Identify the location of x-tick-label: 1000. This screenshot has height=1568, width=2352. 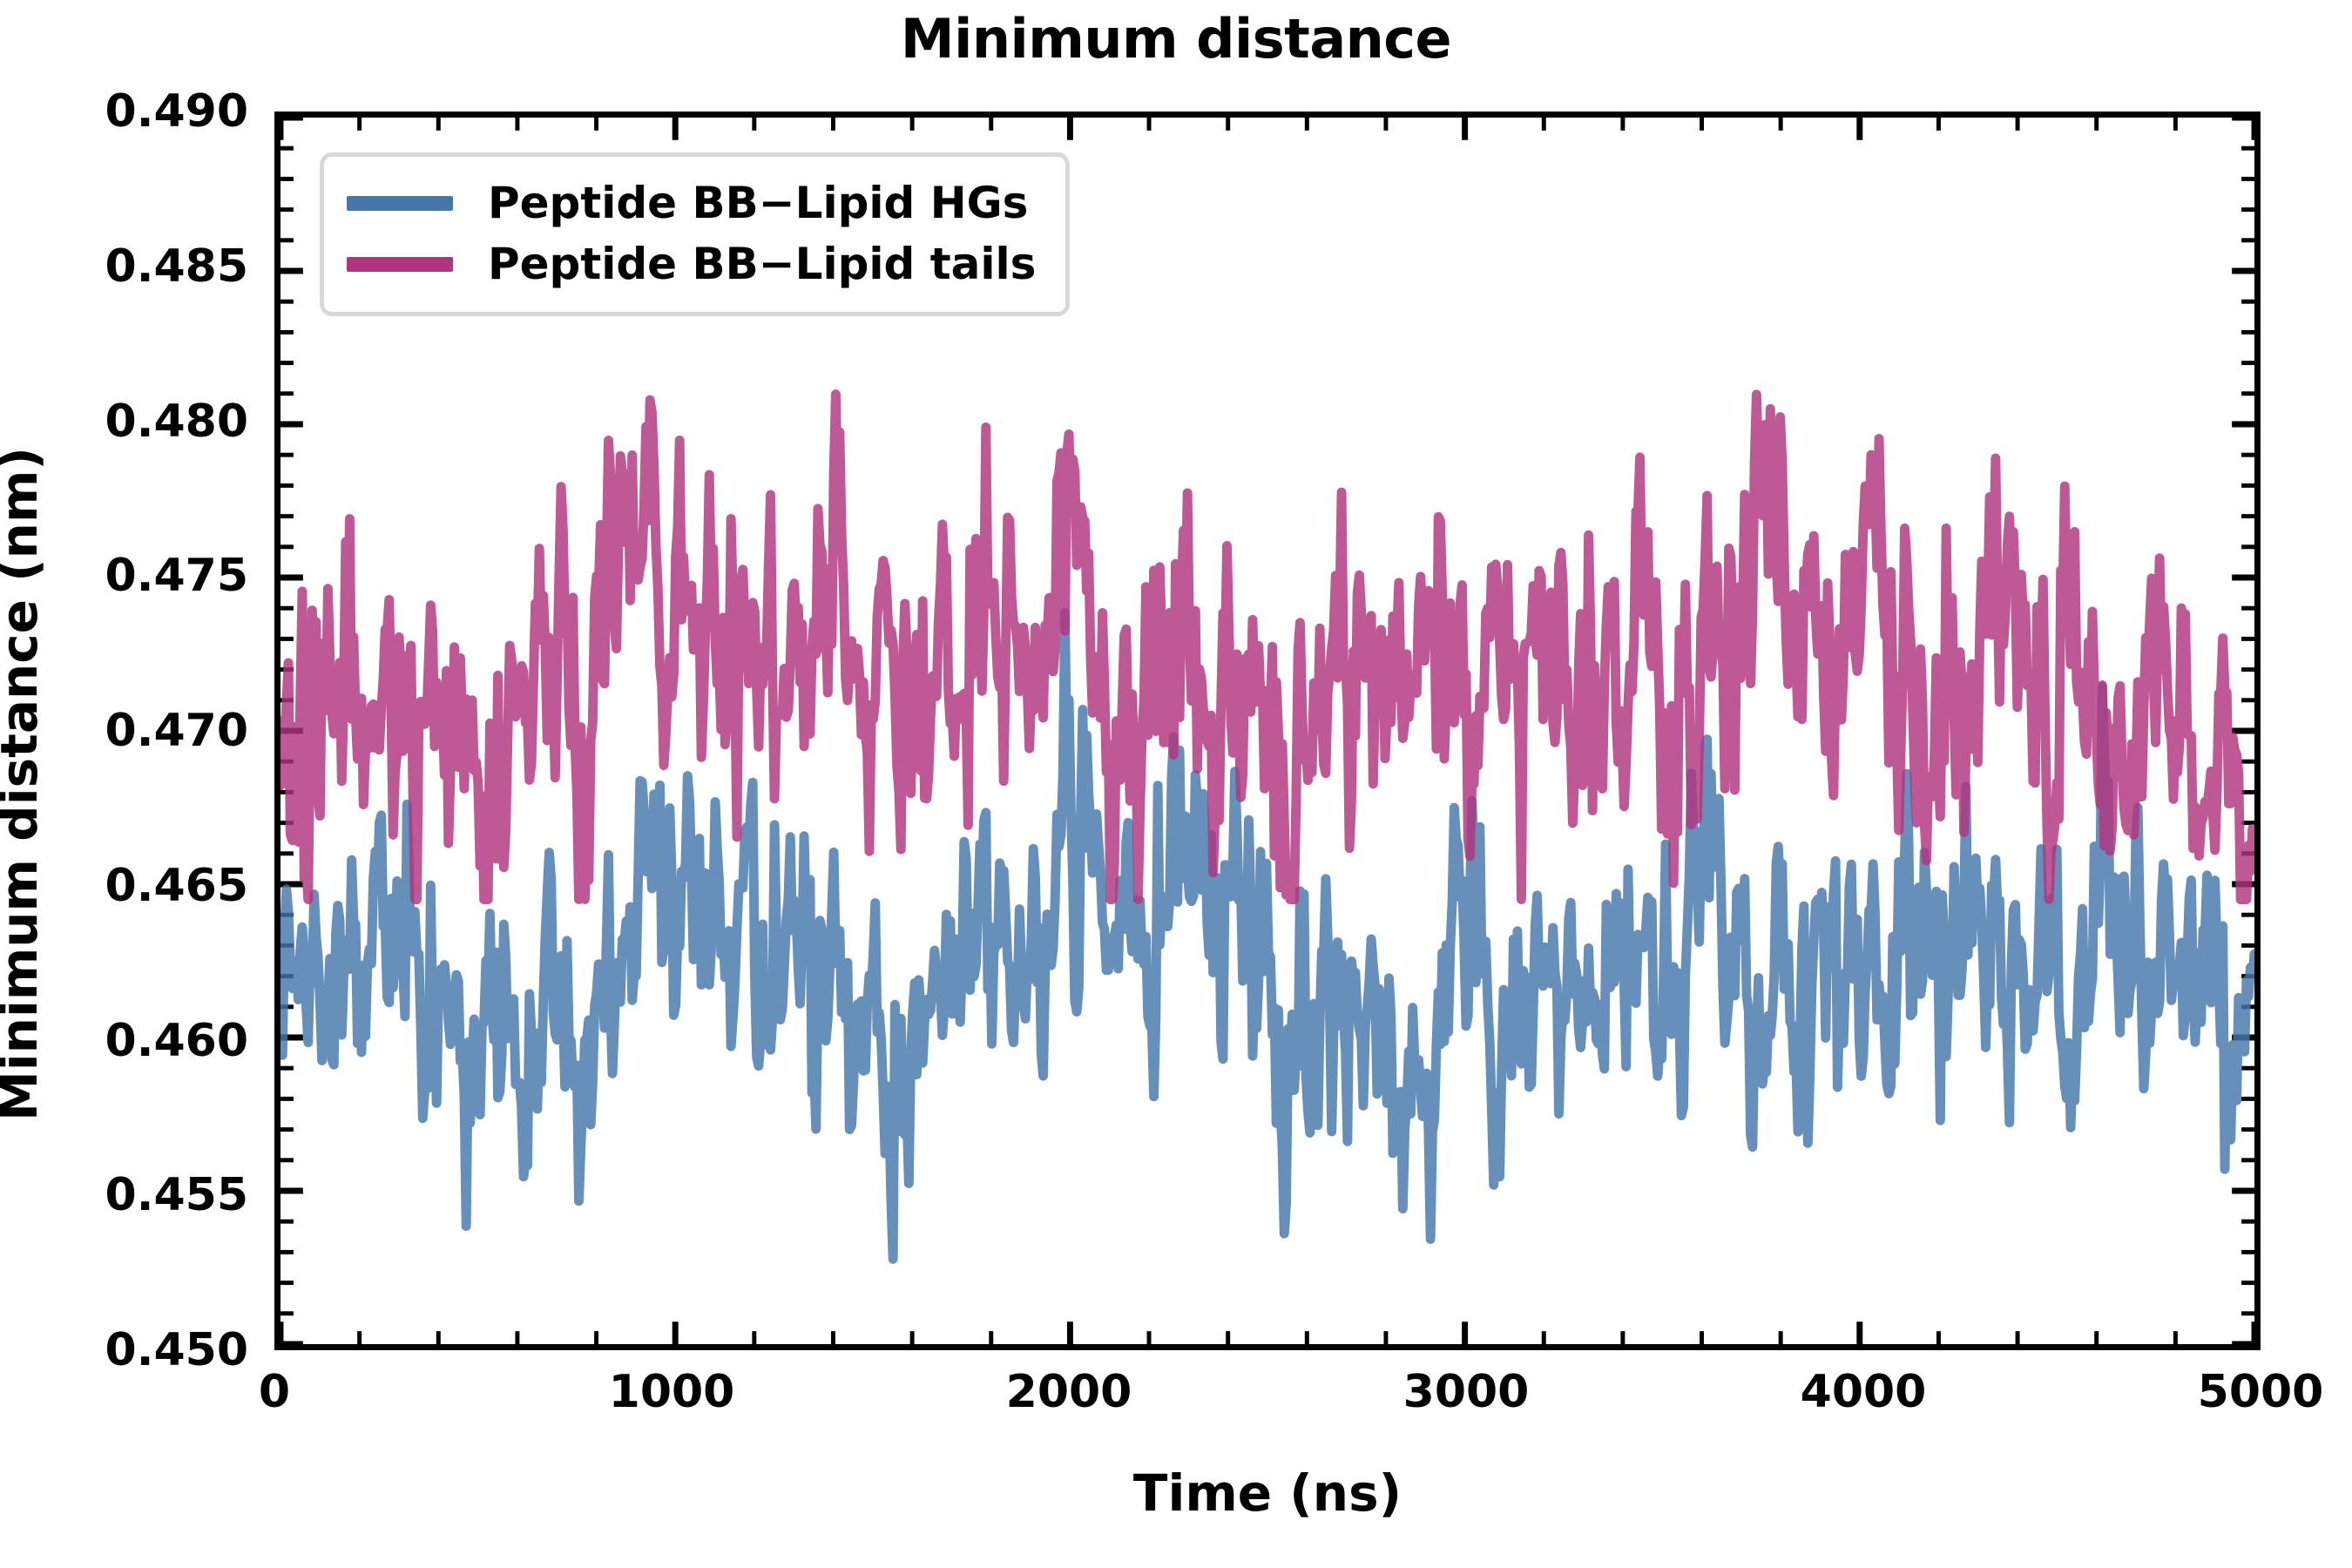
(672, 1392).